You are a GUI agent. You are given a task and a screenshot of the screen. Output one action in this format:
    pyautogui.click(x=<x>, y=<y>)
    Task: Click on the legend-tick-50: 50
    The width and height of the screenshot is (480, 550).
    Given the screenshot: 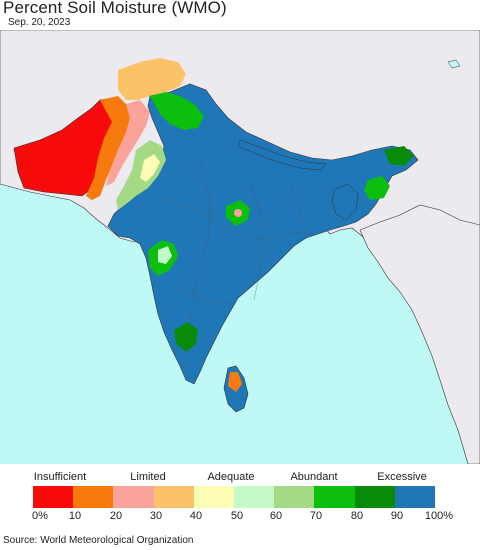 What is the action you would take?
    pyautogui.click(x=237, y=516)
    